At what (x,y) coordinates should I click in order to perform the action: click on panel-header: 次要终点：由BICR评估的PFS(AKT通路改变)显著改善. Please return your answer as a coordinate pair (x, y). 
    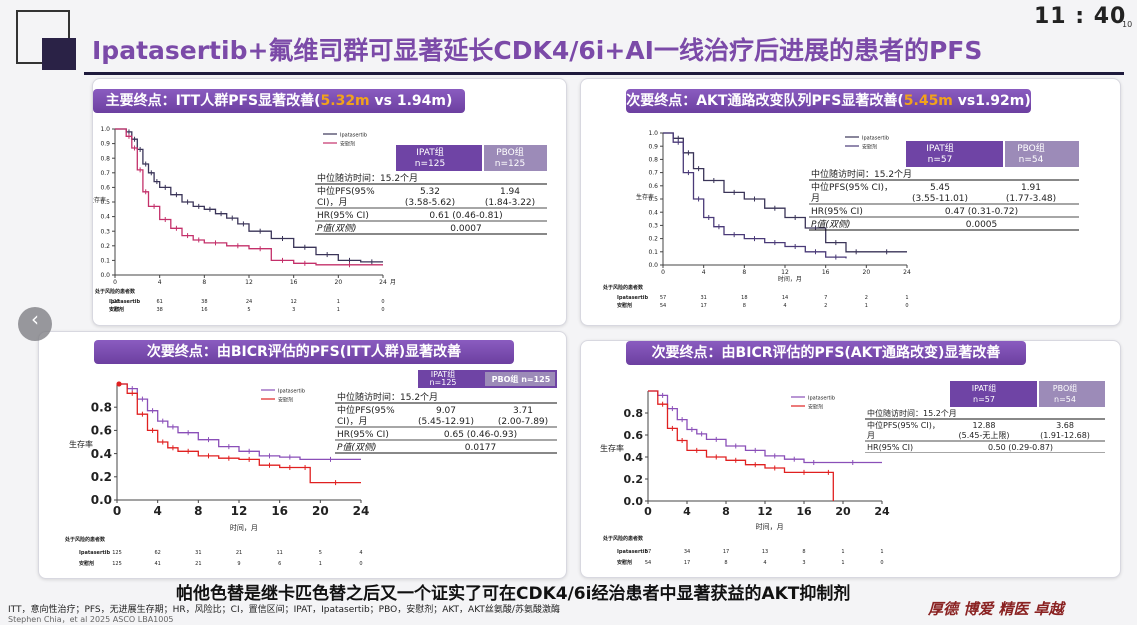
    Looking at the image, I should click on (826, 353).